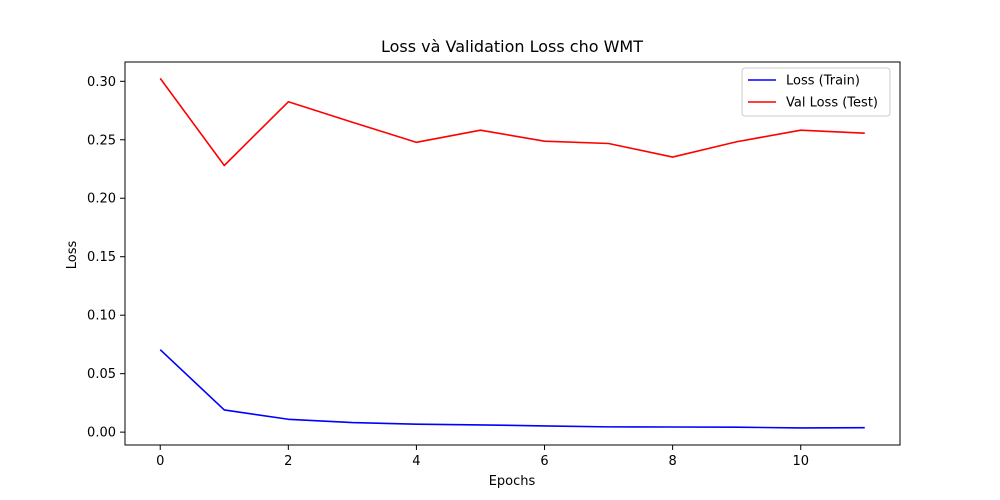 The image size is (1000, 500). I want to click on series-line-val-loss, so click(512, 122).